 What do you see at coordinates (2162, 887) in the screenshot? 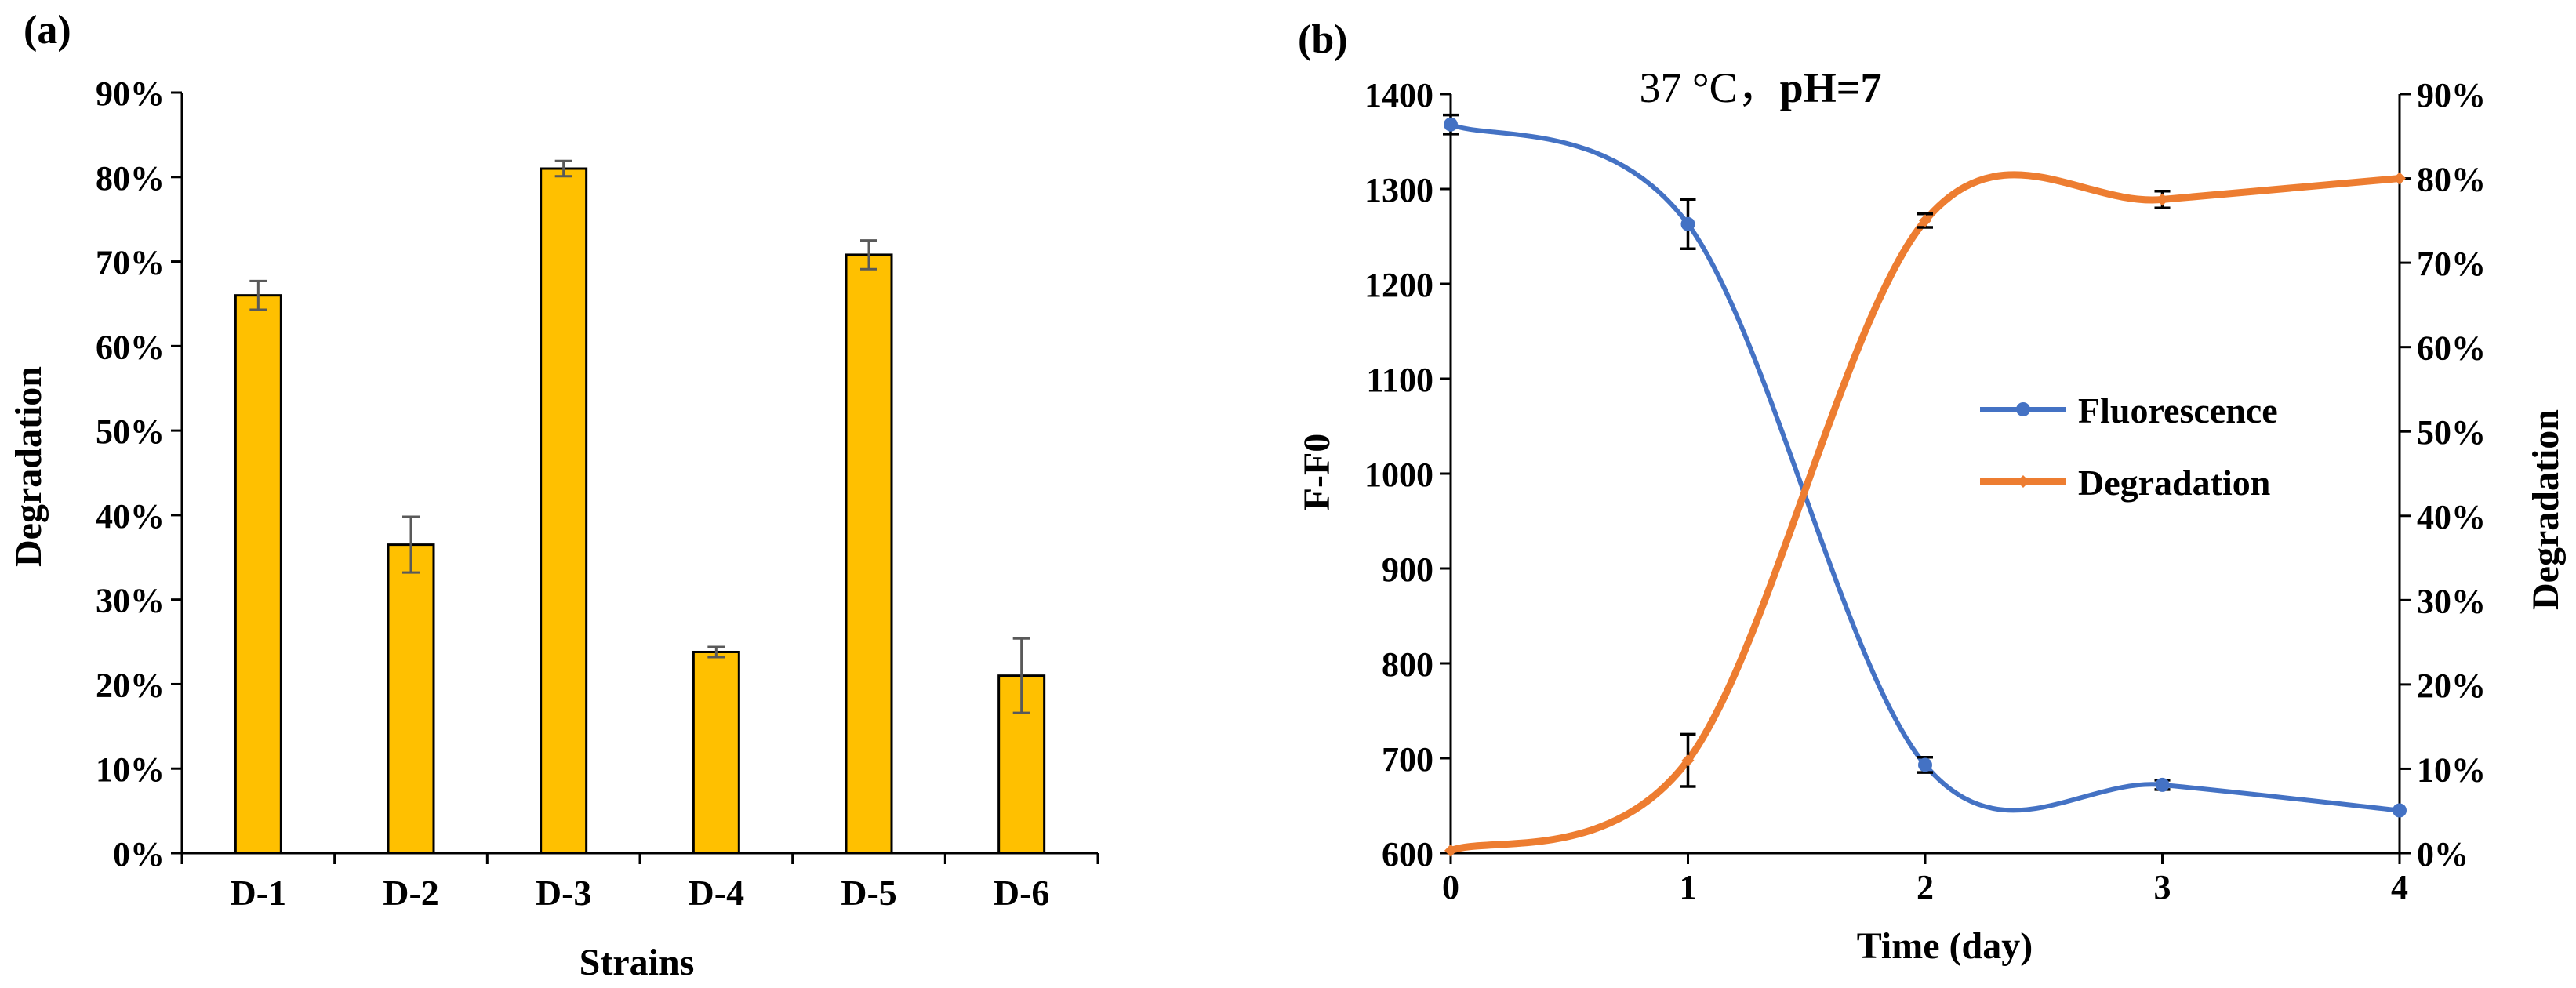
I see `x-tick-label-b: 3` at bounding box center [2162, 887].